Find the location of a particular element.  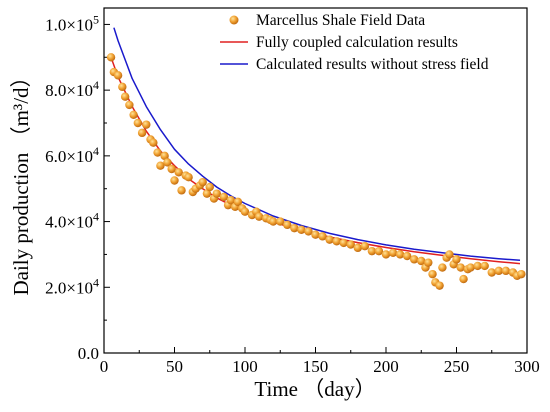

y-axis-title: Daily production （m³/d） is located at coordinates (21, 180).